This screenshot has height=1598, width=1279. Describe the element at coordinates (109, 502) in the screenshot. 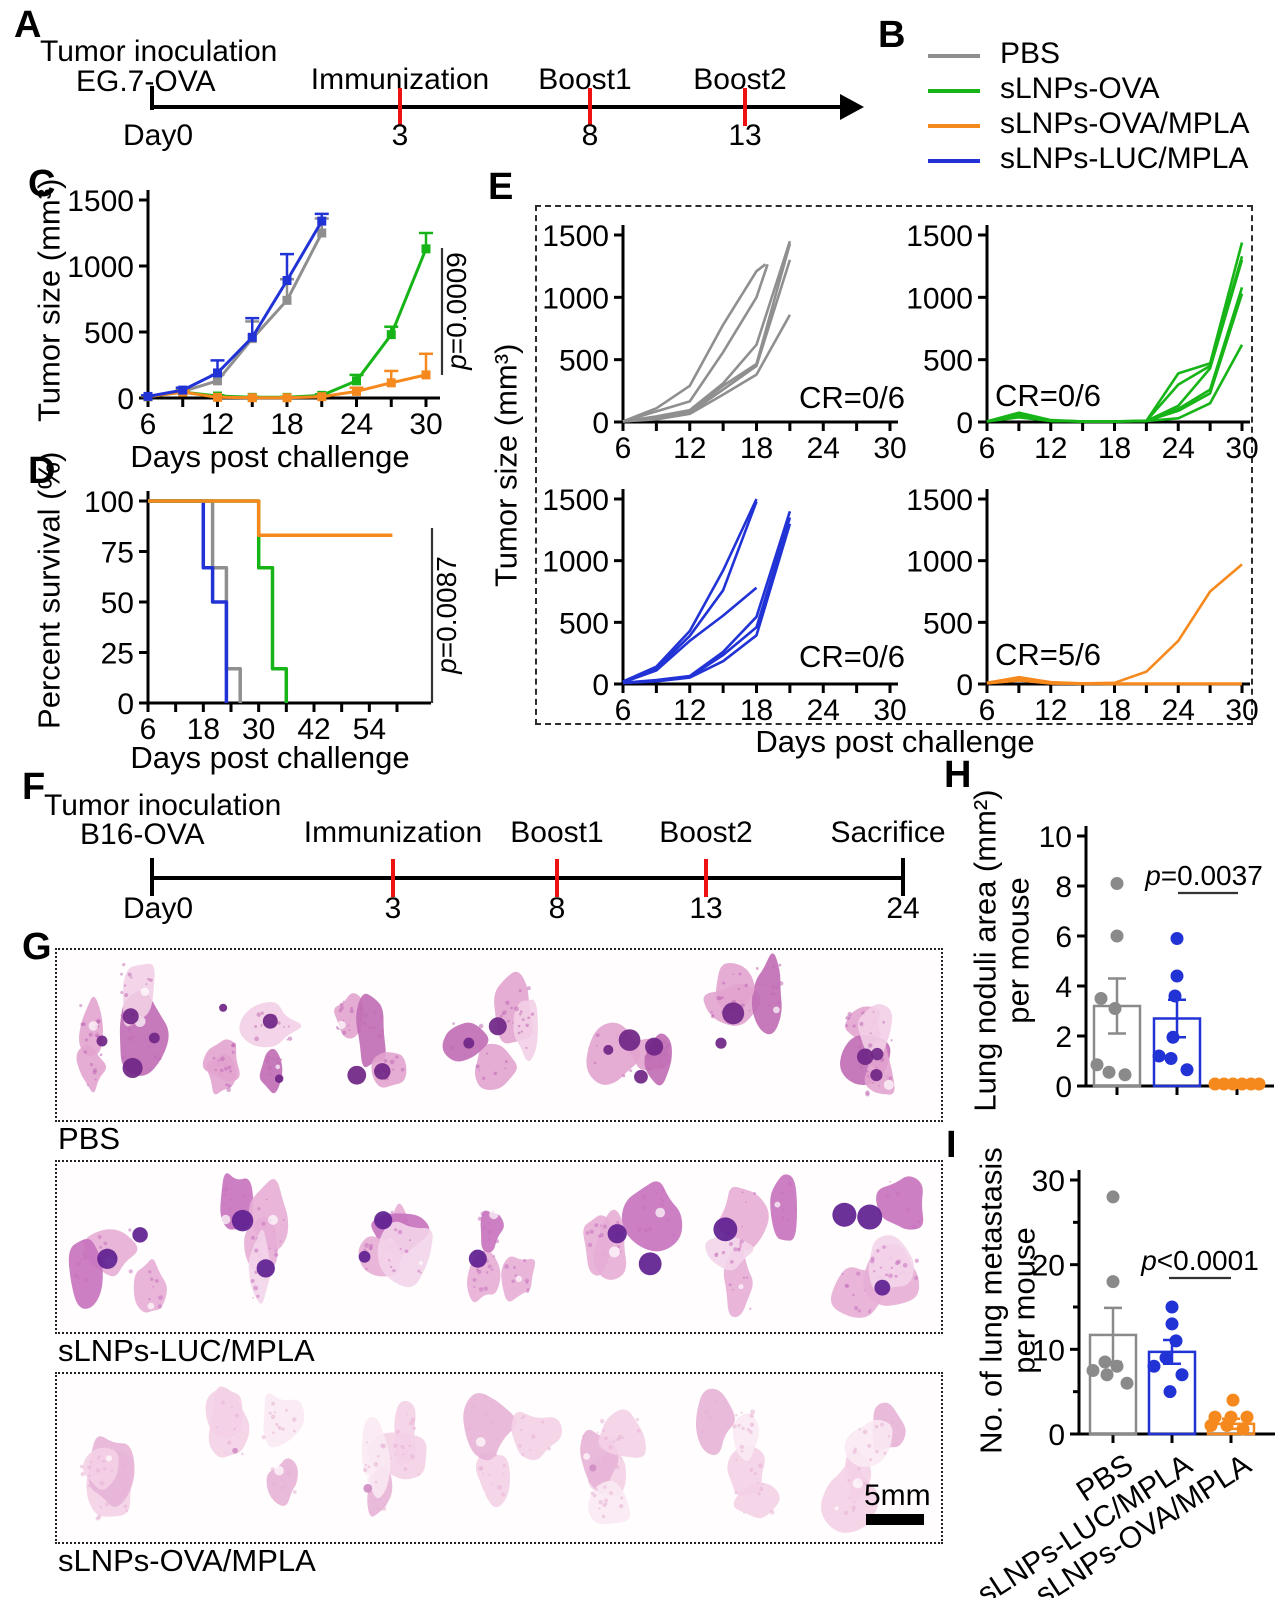

I see `svg-text: 100` at that location.